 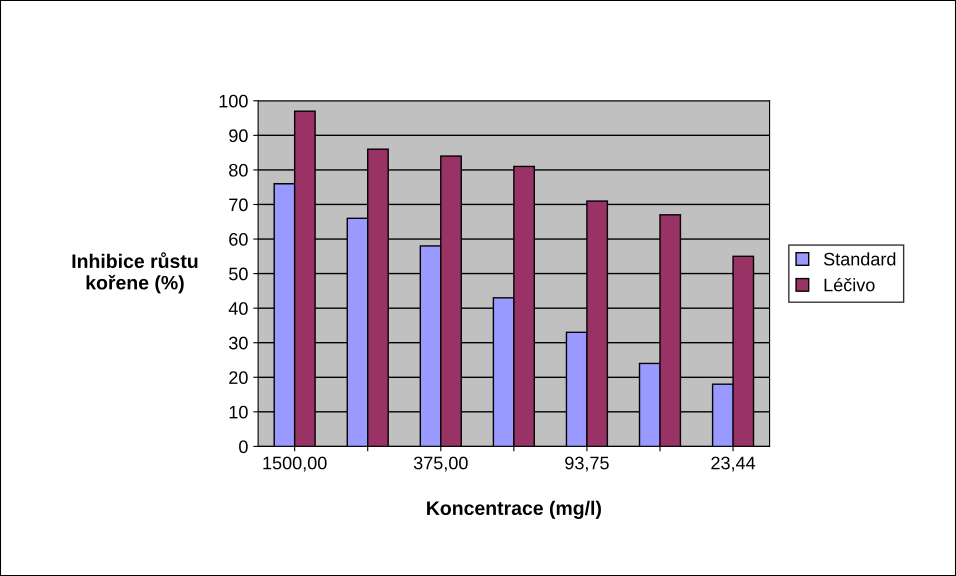 What do you see at coordinates (238, 170) in the screenshot?
I see `y-tick-label: 80` at bounding box center [238, 170].